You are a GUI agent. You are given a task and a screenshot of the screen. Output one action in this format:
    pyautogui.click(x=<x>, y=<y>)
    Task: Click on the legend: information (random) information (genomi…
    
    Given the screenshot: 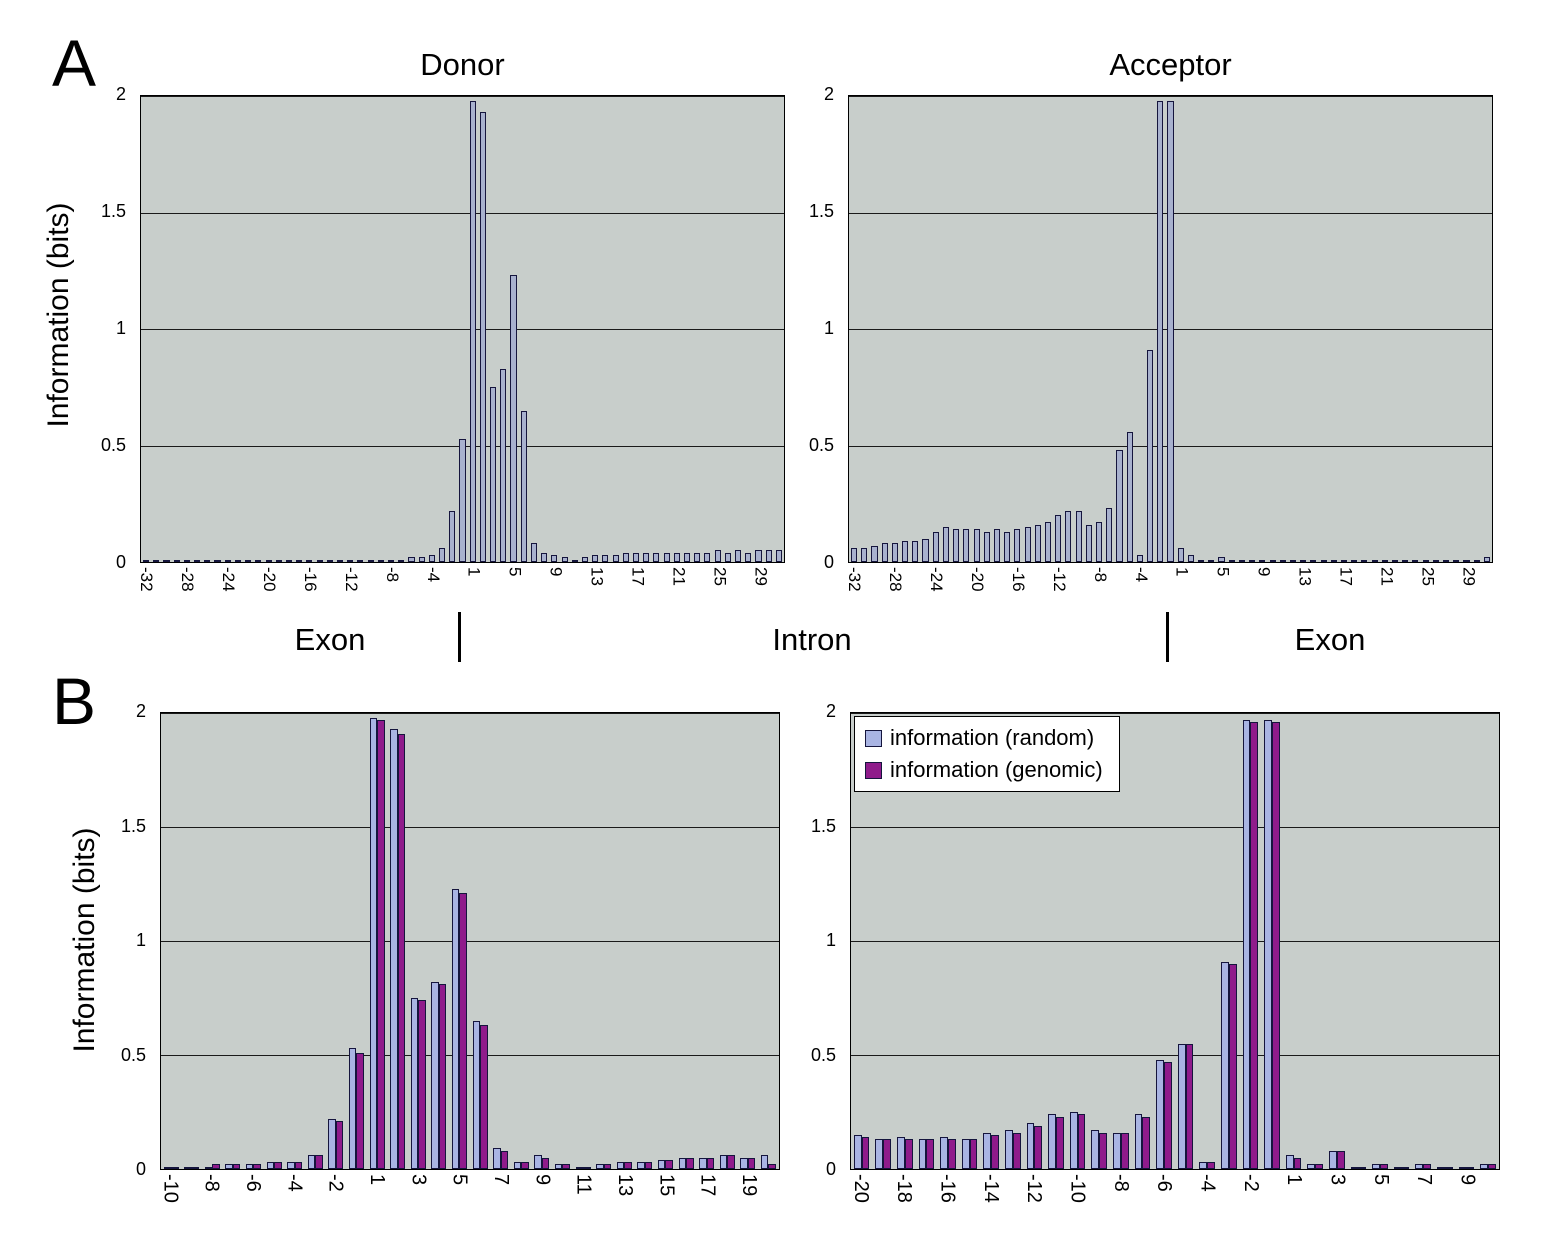 What is the action you would take?
    pyautogui.click(x=987, y=754)
    